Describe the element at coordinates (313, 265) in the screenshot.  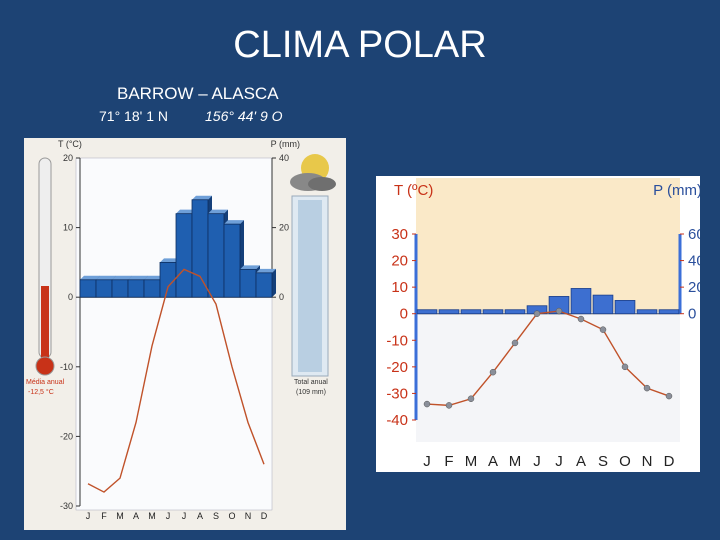
I see `cloud-rain-icon` at that location.